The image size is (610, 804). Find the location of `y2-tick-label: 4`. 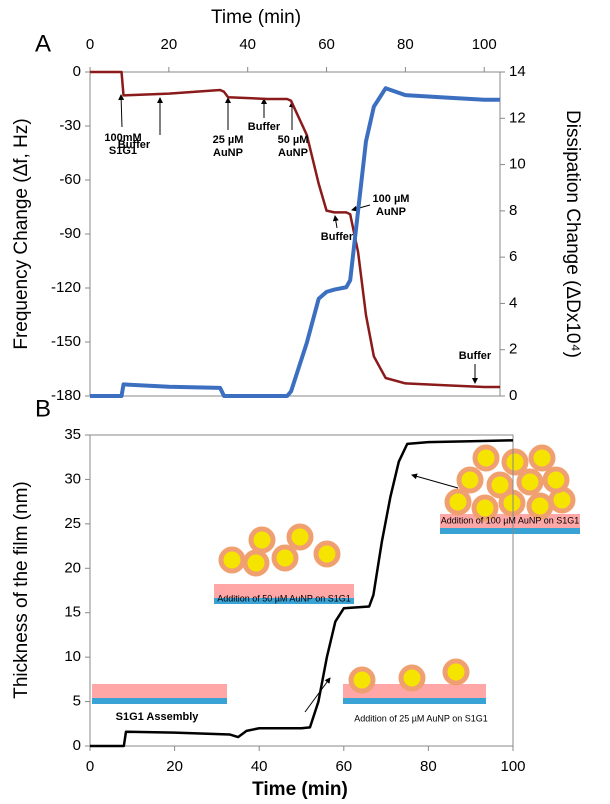

y2-tick-label: 4 is located at coordinates (513, 302).